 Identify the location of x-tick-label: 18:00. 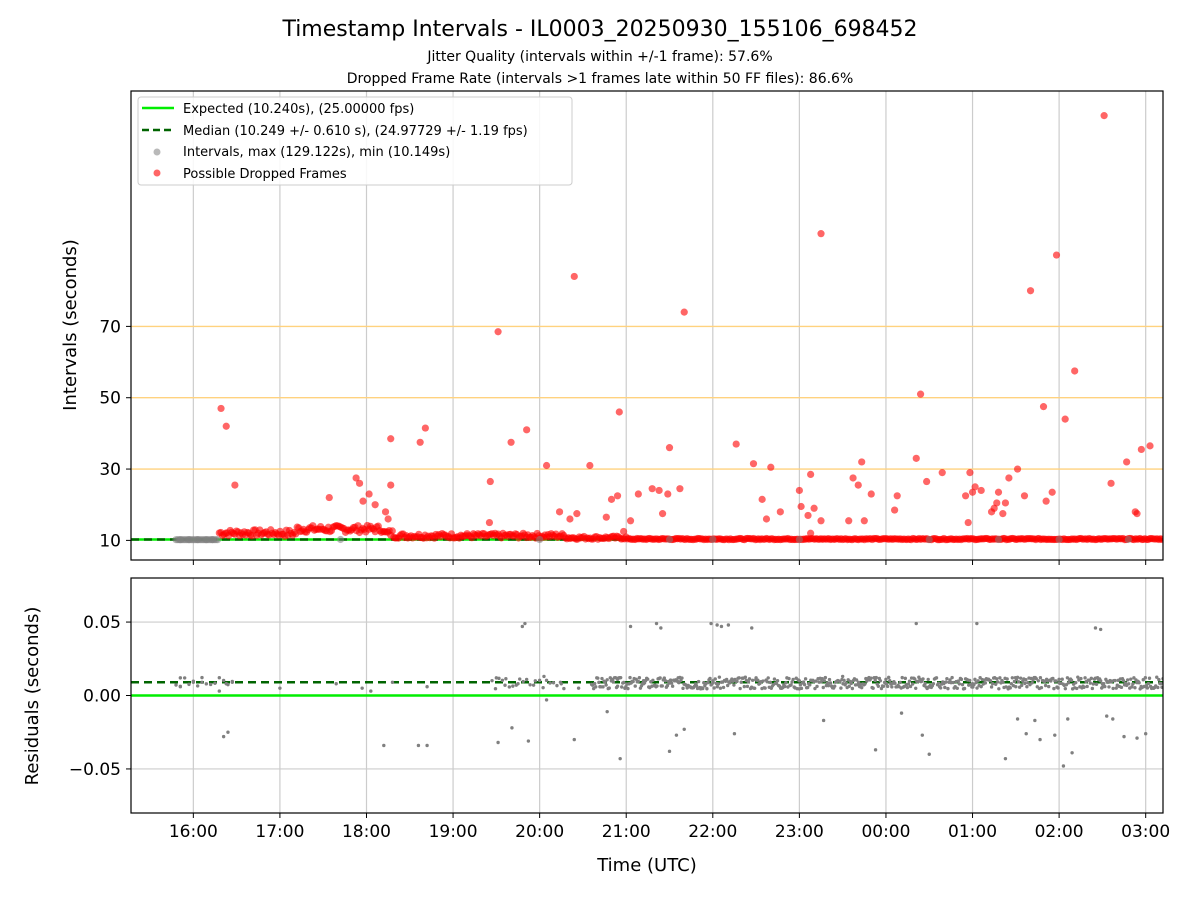
(366, 832).